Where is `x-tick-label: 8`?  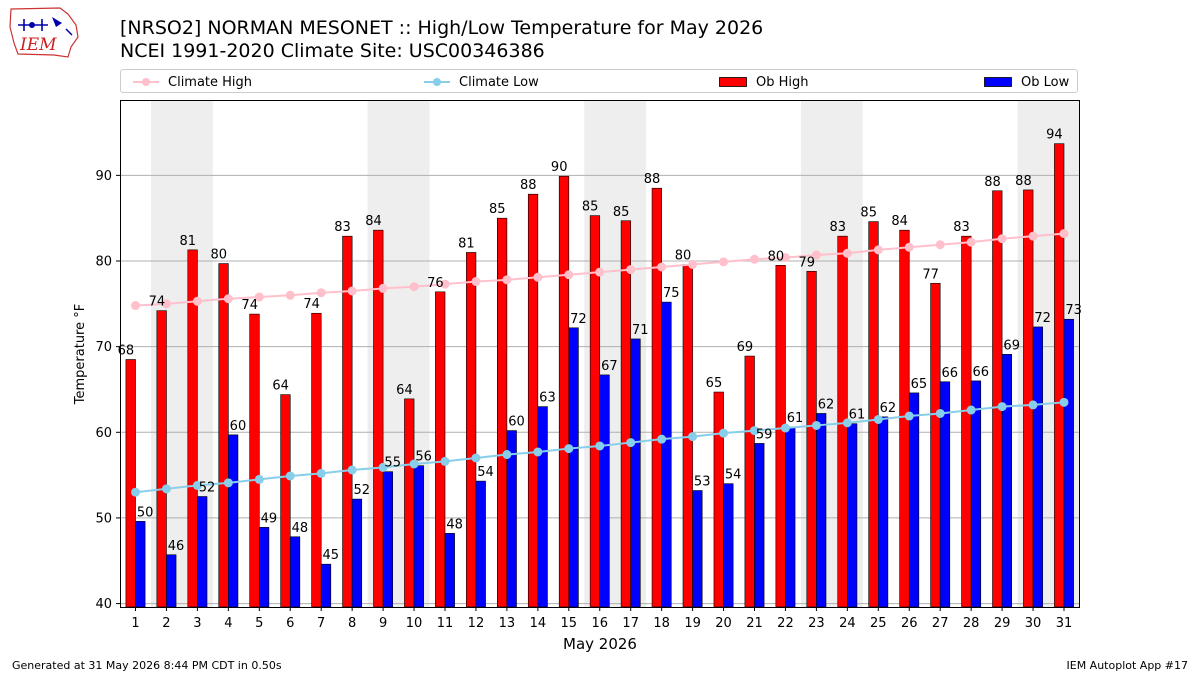
x-tick-label: 8 is located at coordinates (352, 623).